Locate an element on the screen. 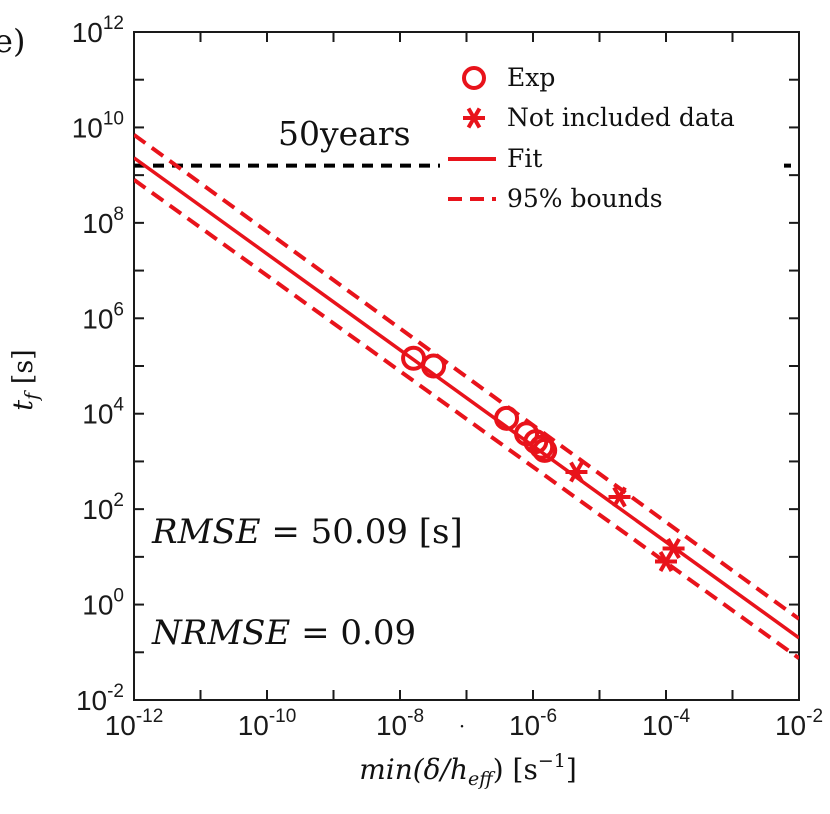 Image resolution: width=830 pixels, height=814 pixels. y-tick-label: 10⁻² is located at coordinates (100, 698).